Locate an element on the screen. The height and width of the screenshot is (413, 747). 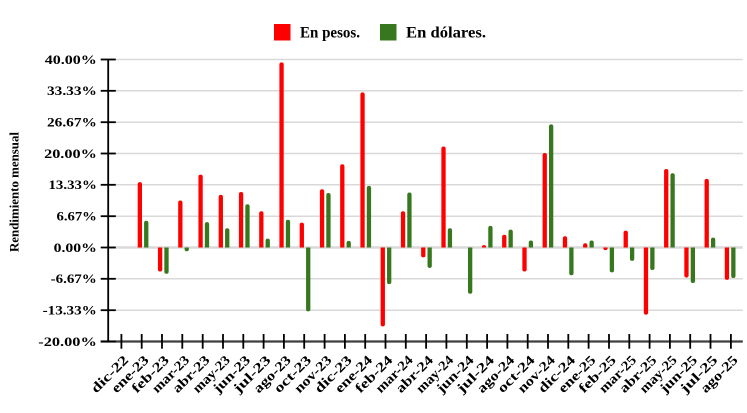
svg-text: 0.00% is located at coordinates (75, 247).